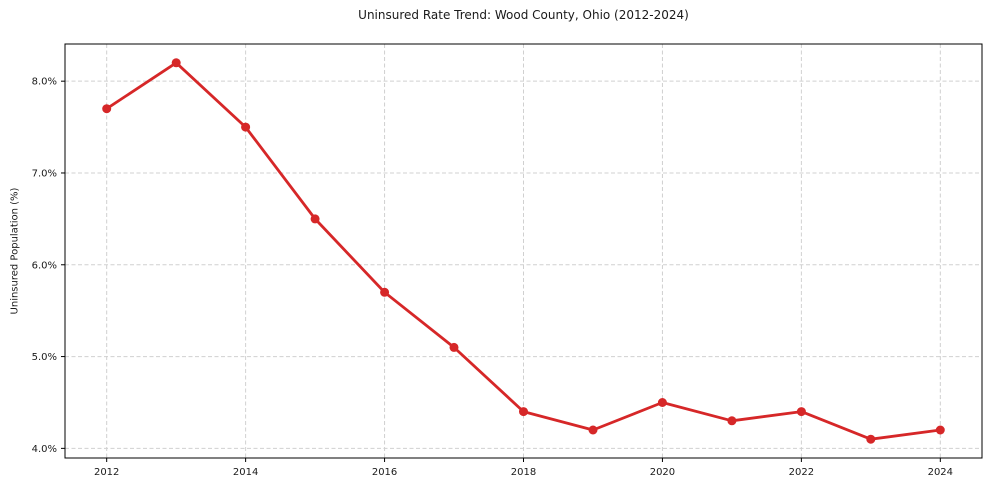  Describe the element at coordinates (176, 63) in the screenshot. I see `data-point-2013` at that location.